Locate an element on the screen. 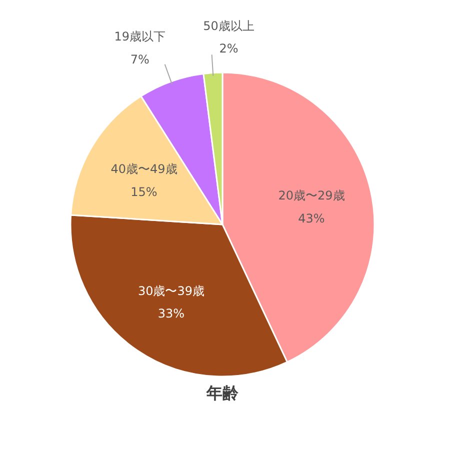 The height and width of the screenshot is (450, 450). slice-label: 19歳以下 is located at coordinates (140, 37).